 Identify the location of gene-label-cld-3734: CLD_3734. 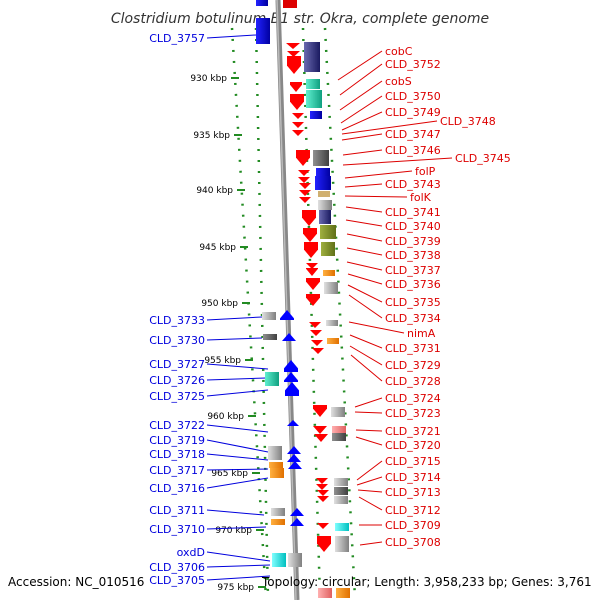
(413, 318).